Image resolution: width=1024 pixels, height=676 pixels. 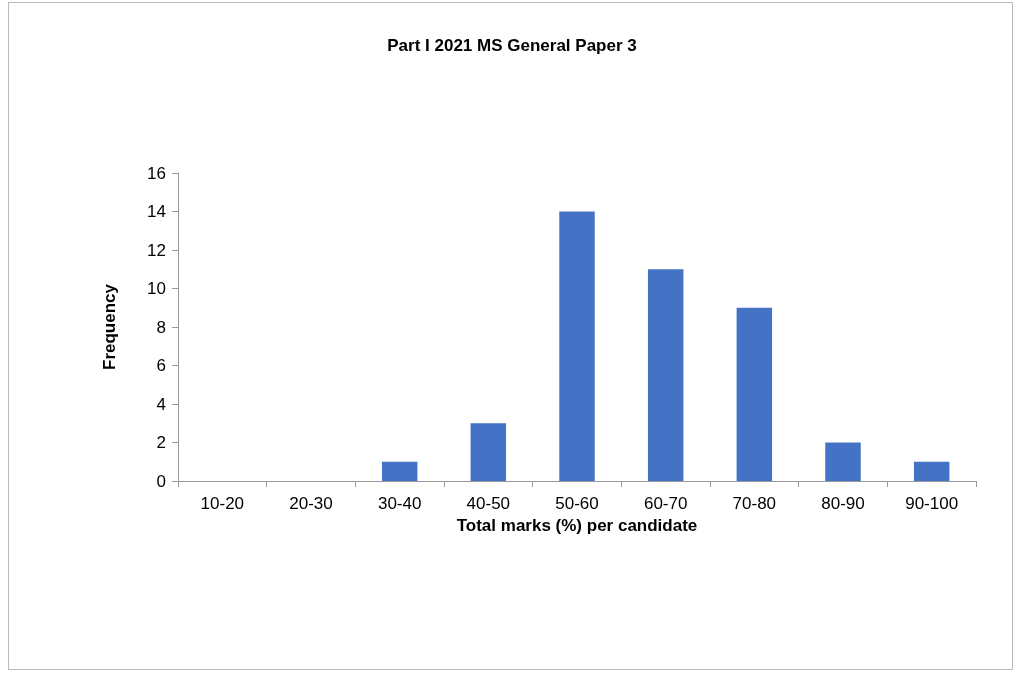 What do you see at coordinates (932, 503) in the screenshot?
I see `x-tick-label: 90-100` at bounding box center [932, 503].